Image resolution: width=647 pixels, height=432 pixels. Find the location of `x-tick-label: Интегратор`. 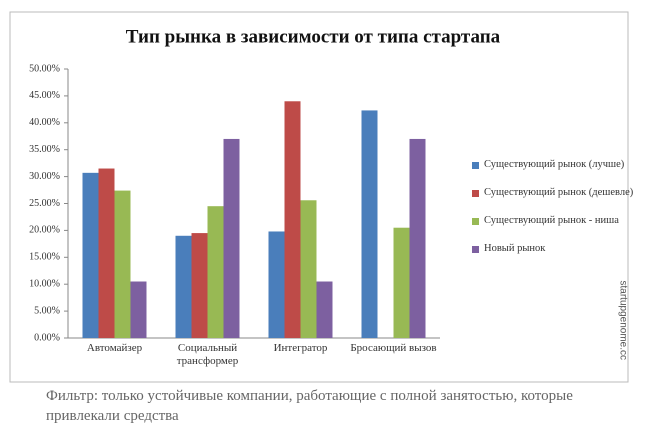

x-tick-label: Интегратор is located at coordinates (300, 348).